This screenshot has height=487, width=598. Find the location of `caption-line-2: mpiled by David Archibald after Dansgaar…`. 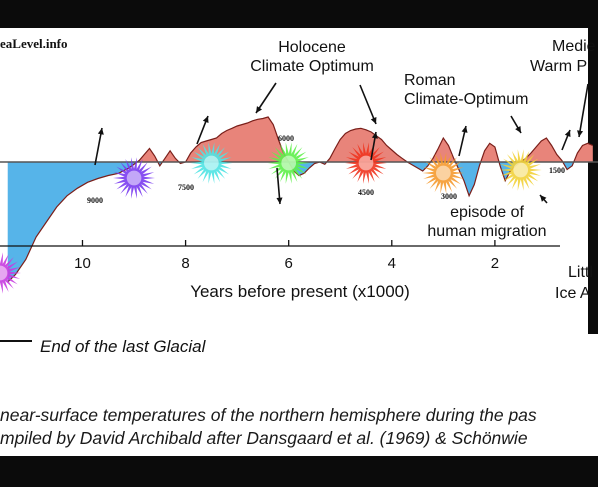

caption-line-2: mpiled by David Archibald after Dansgaar… is located at coordinates (264, 438).